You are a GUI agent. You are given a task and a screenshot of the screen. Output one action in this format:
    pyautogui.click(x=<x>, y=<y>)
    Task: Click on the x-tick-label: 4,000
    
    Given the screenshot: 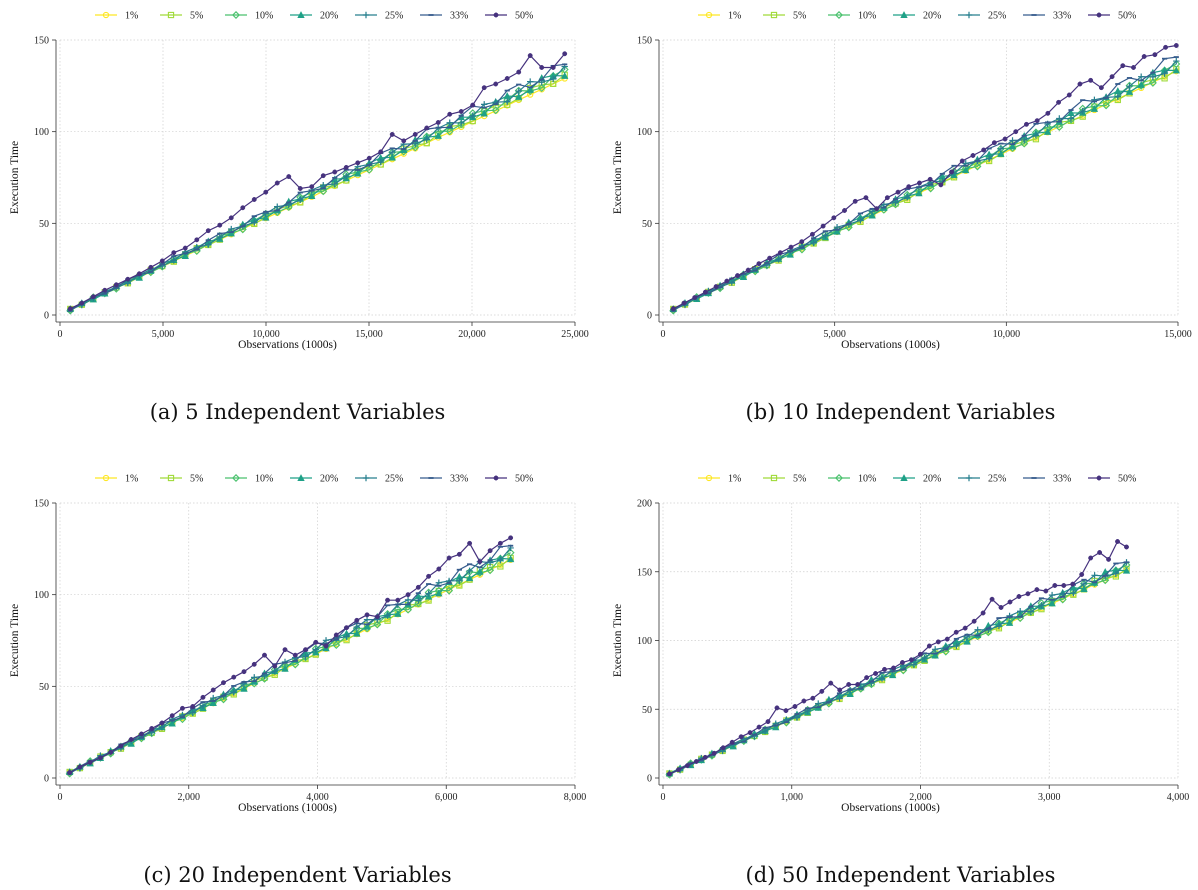 What is the action you would take?
    pyautogui.click(x=1178, y=797)
    